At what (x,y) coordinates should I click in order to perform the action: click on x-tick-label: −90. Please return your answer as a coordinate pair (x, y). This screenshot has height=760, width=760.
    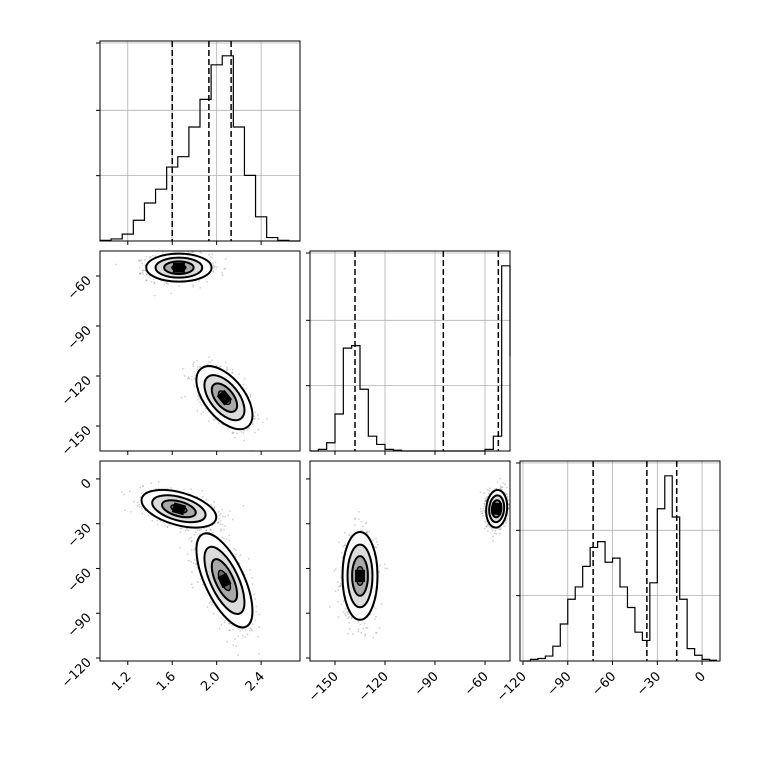
    Looking at the image, I should click on (560, 684).